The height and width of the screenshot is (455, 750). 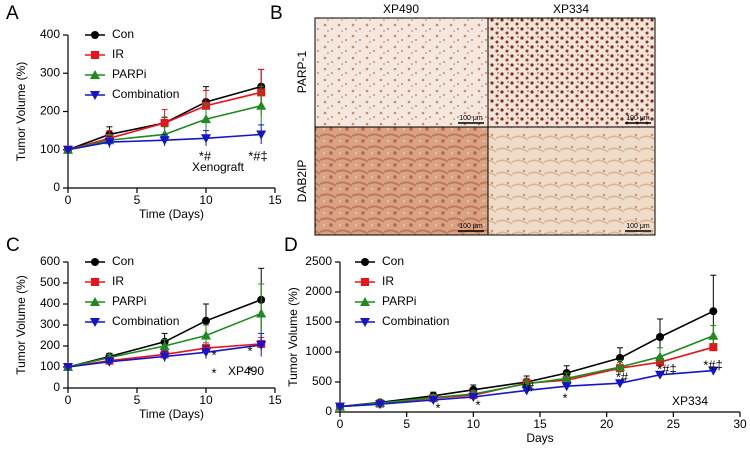 I want to click on panel-label: A, so click(x=12, y=13).